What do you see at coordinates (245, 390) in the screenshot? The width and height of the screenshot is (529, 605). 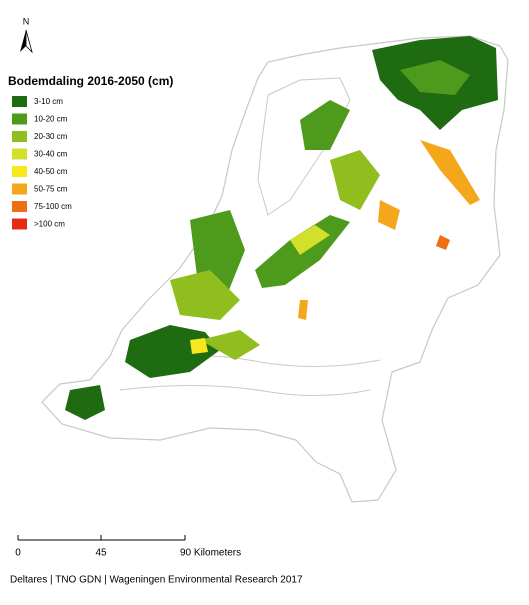 I see `river` at bounding box center [245, 390].